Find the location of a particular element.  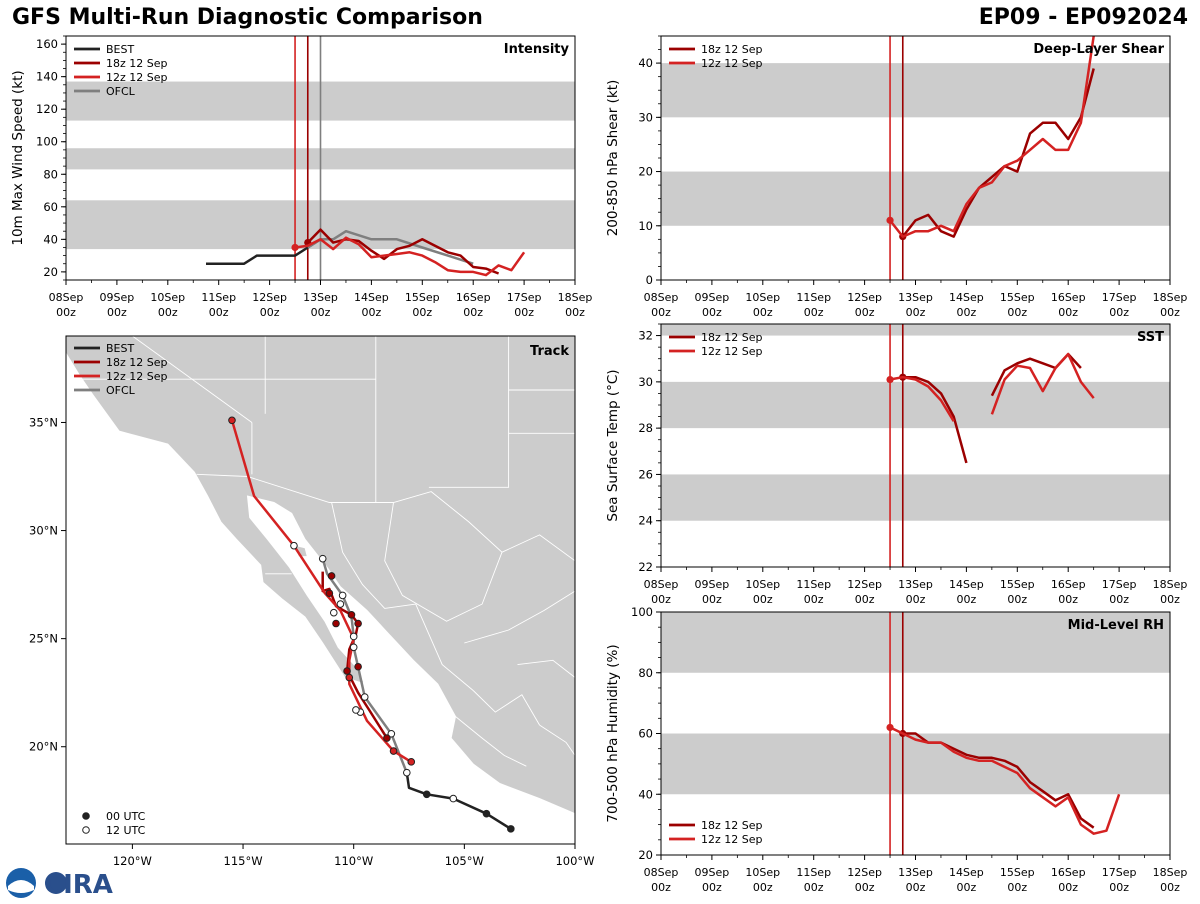

y-tick-label: 25°N is located at coordinates (43, 639).